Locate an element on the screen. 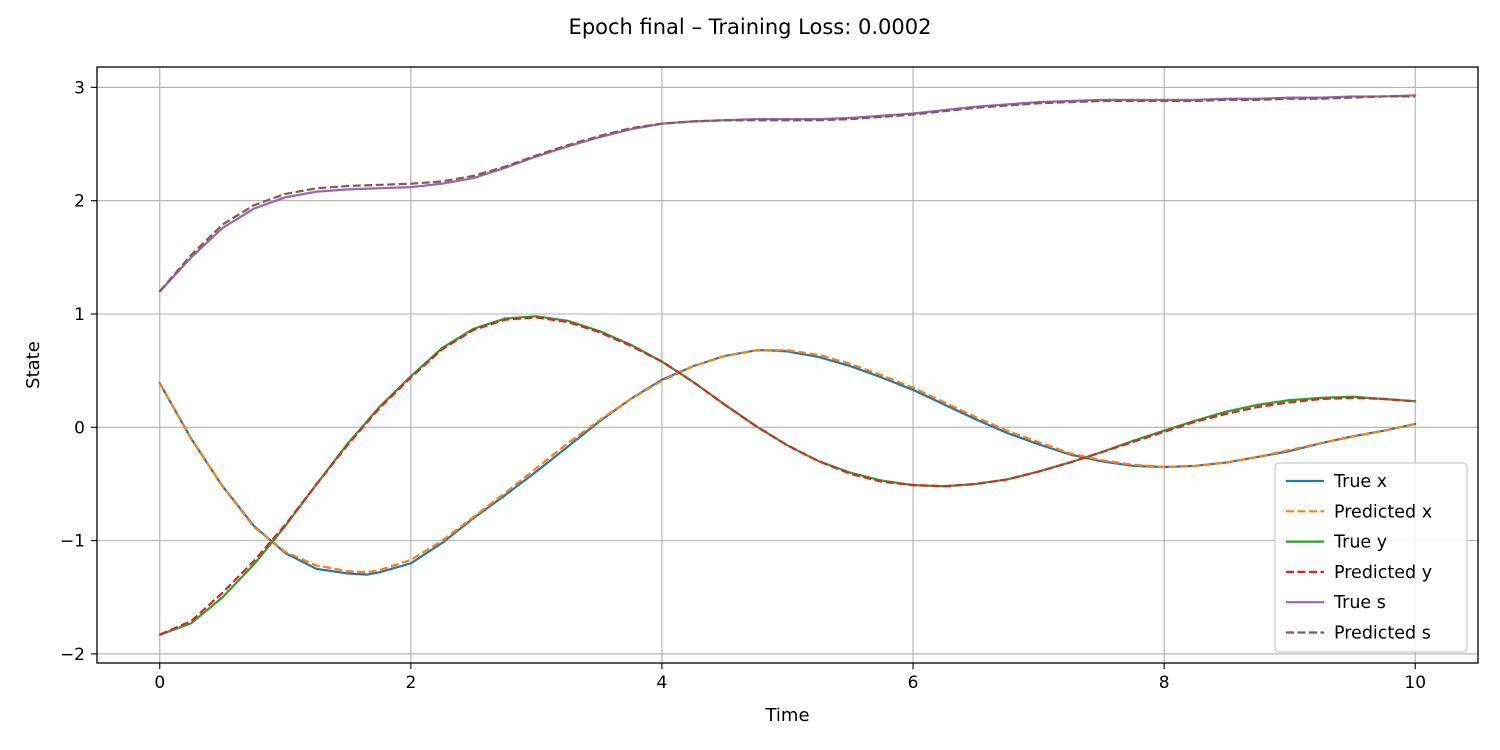 The height and width of the screenshot is (750, 1500). legend-label: Predicted y is located at coordinates (1383, 573).